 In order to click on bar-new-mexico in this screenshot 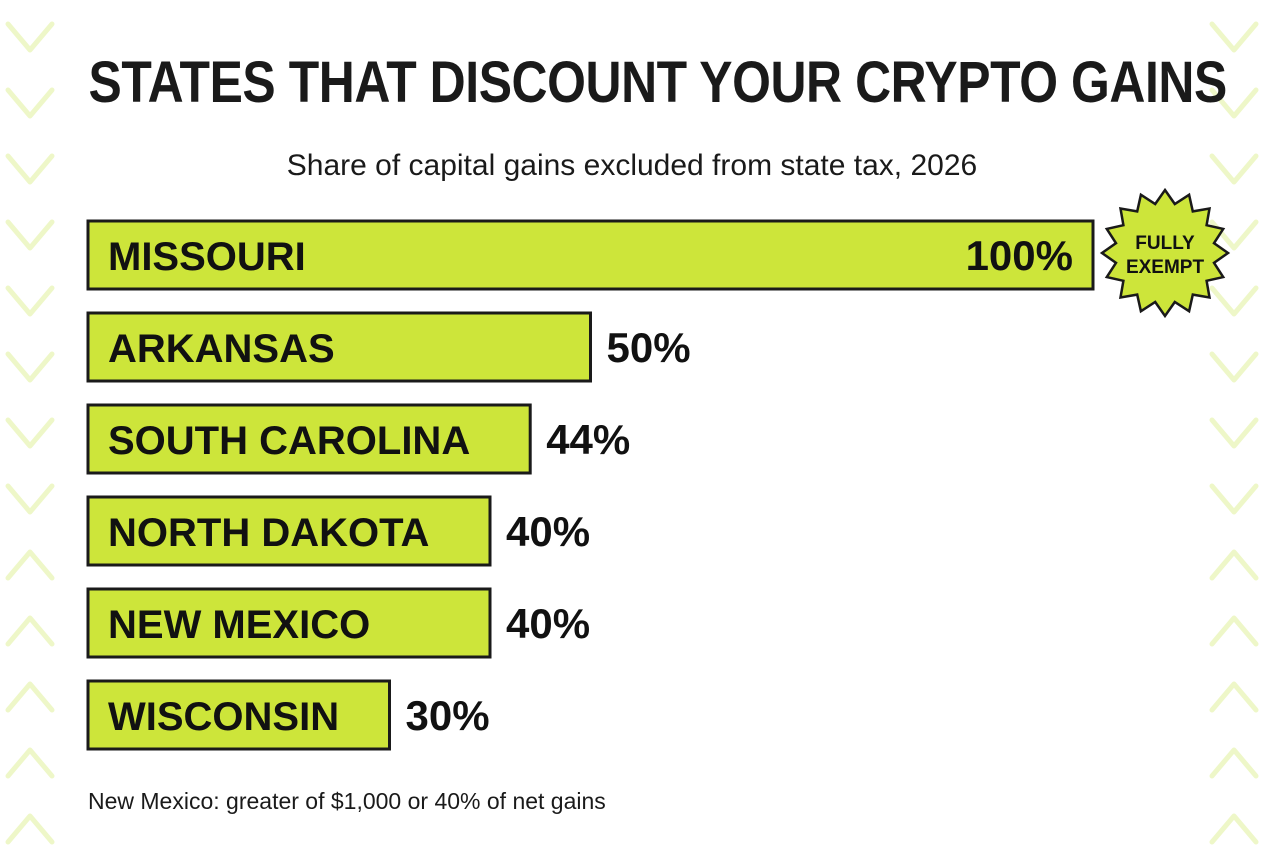, I will do `click(289, 623)`.